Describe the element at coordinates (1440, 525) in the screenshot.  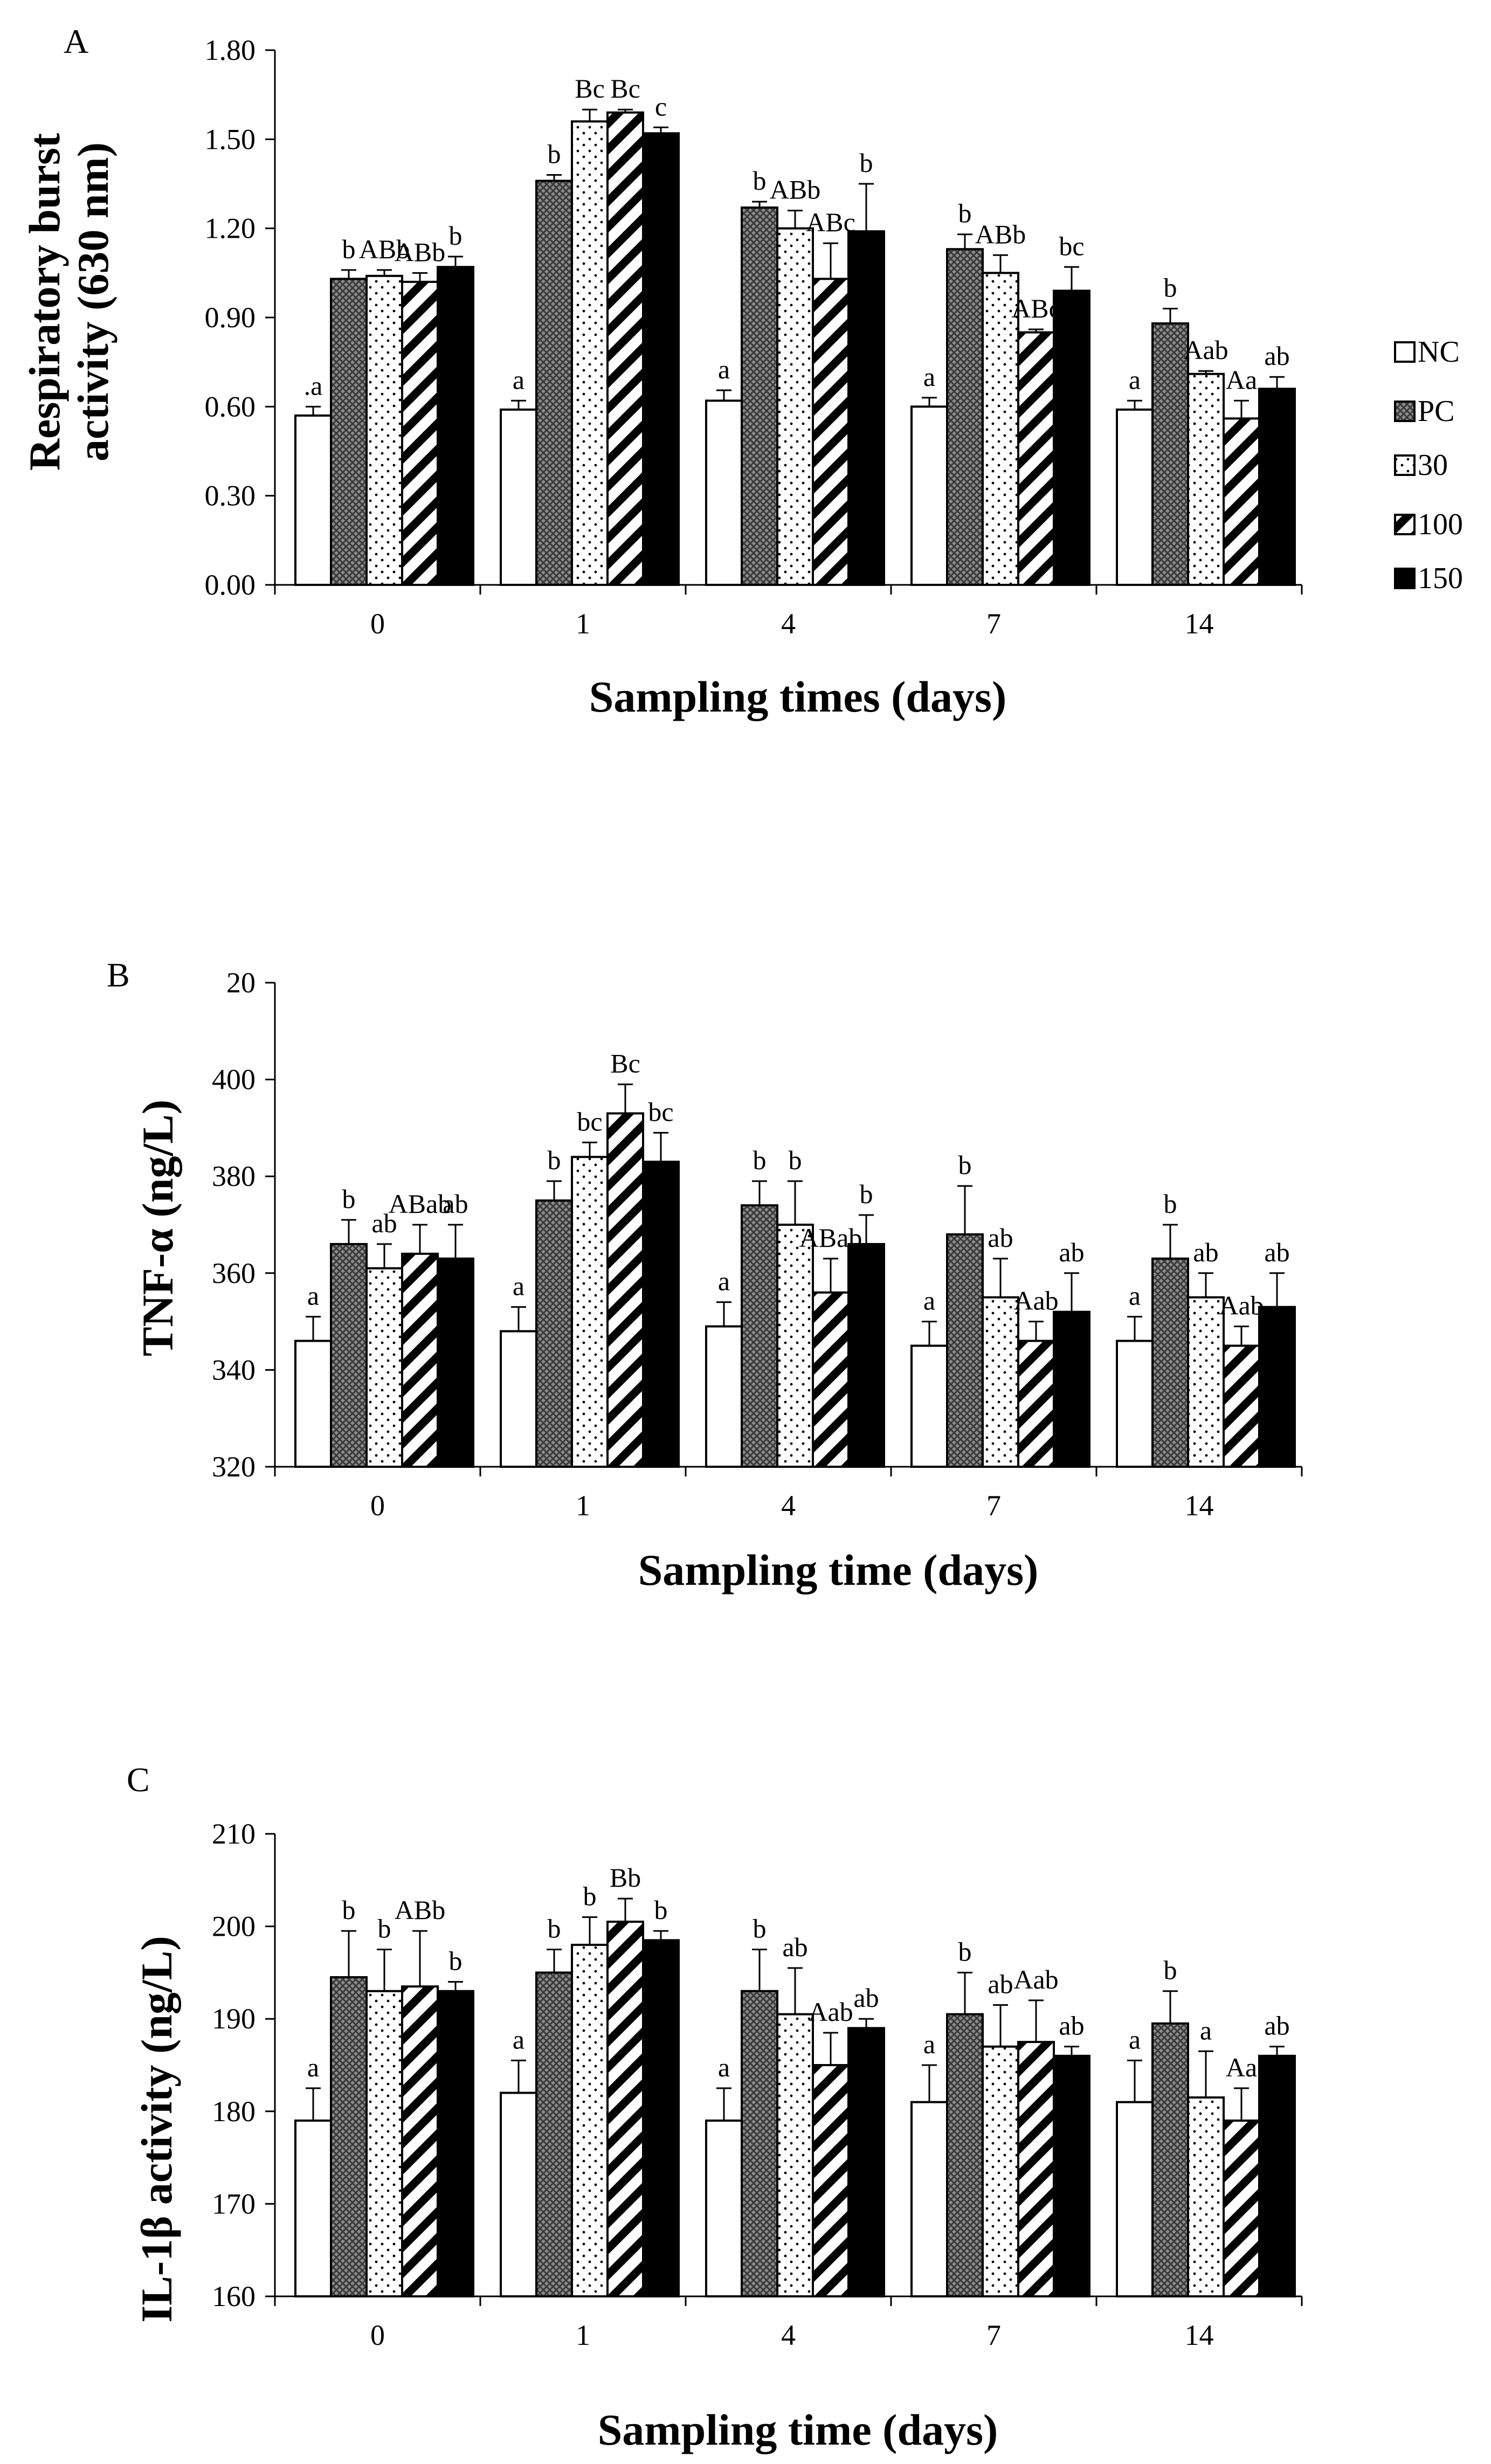
I see `legend-label-100: 100` at that location.